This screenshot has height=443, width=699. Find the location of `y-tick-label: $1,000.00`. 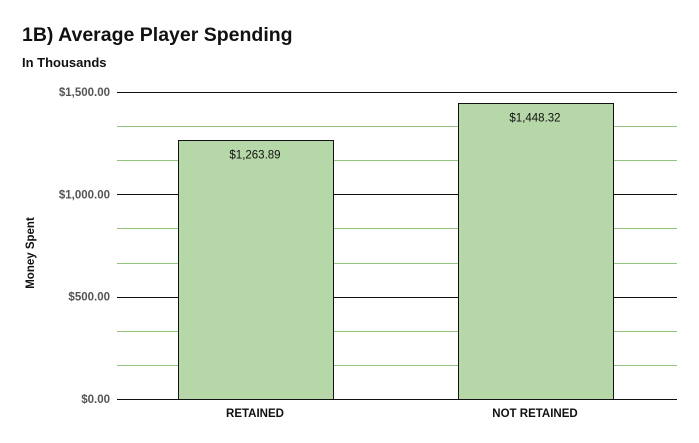

y-tick-label: $1,000.00 is located at coordinates (84, 195).